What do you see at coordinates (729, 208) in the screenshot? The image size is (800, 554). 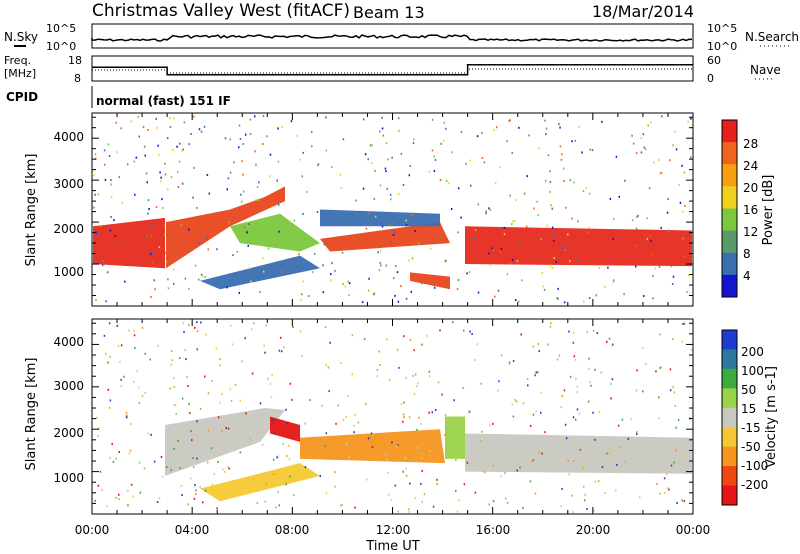 I see `power-colorbar` at bounding box center [729, 208].